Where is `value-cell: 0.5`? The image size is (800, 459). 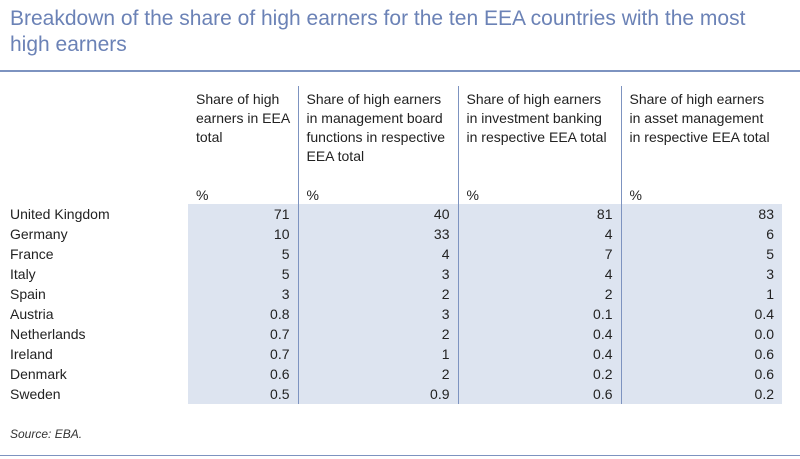
value-cell: 0.5 is located at coordinates (243, 394).